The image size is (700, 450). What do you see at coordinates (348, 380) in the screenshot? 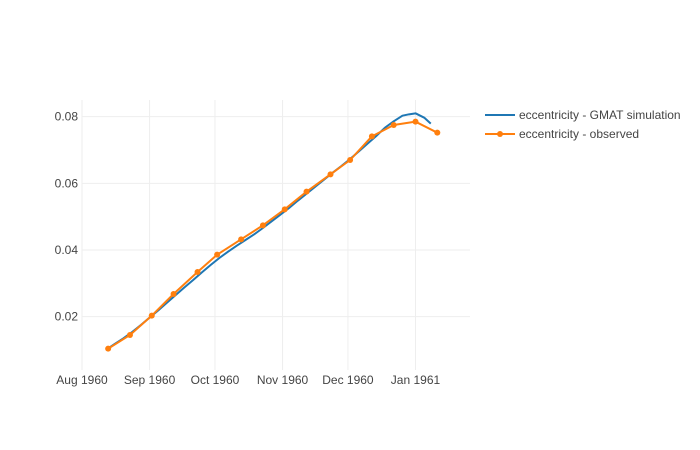
I see `x-tick-label: Dec 1960` at bounding box center [348, 380].